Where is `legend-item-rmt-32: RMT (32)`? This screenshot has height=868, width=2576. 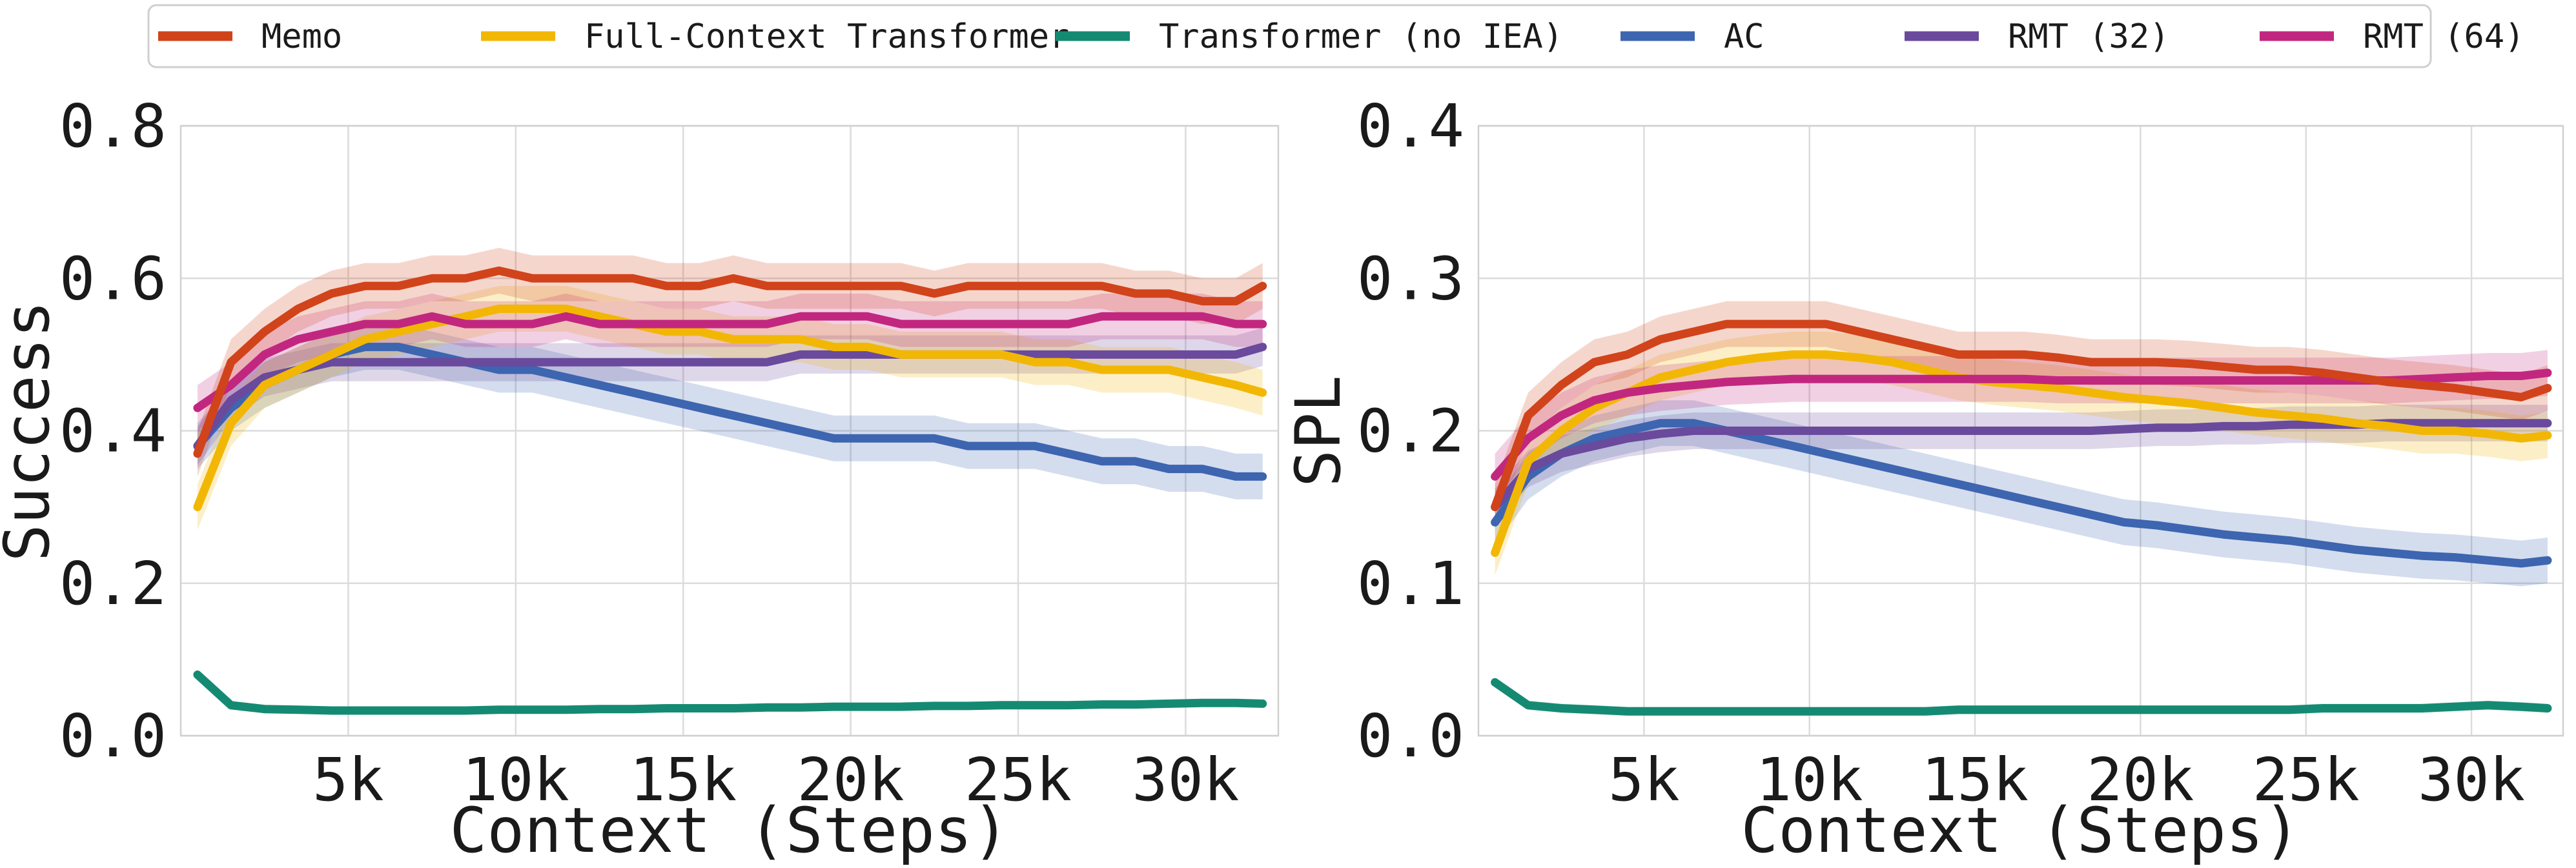
legend-item-rmt-32: RMT (32) is located at coordinates (2037, 36).